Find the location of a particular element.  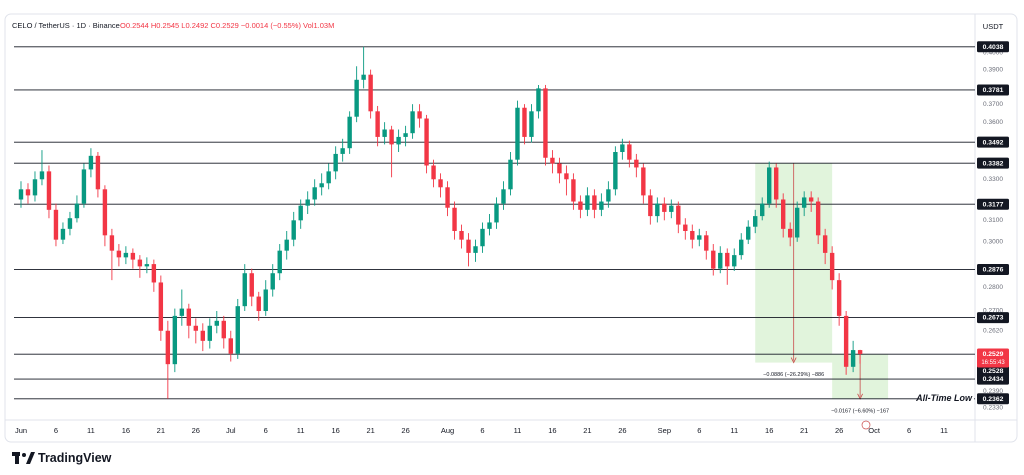

y-tick-label: 0.4000 is located at coordinates (993, 53).